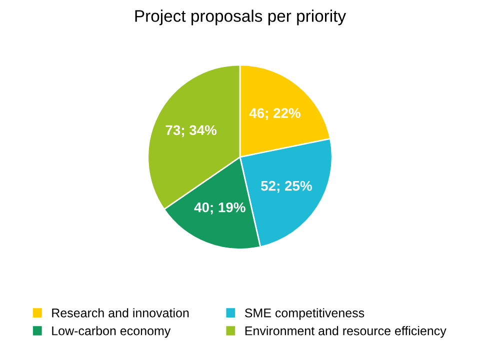  What do you see at coordinates (274, 114) in the screenshot?
I see `data-label: 46; 22%` at bounding box center [274, 114].